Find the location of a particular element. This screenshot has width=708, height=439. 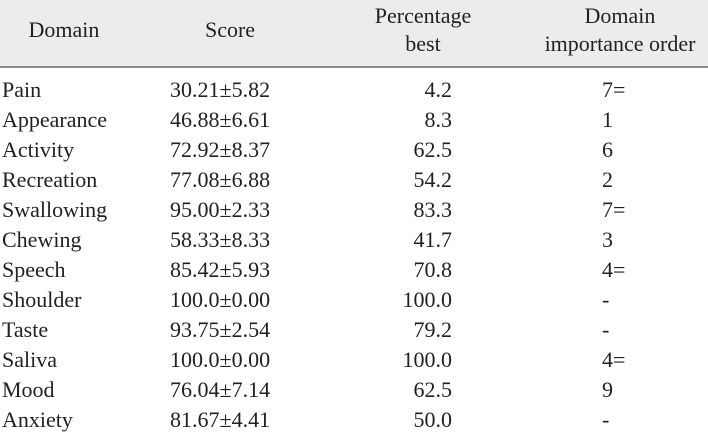

cell-domain: Recreation is located at coordinates (50, 179).